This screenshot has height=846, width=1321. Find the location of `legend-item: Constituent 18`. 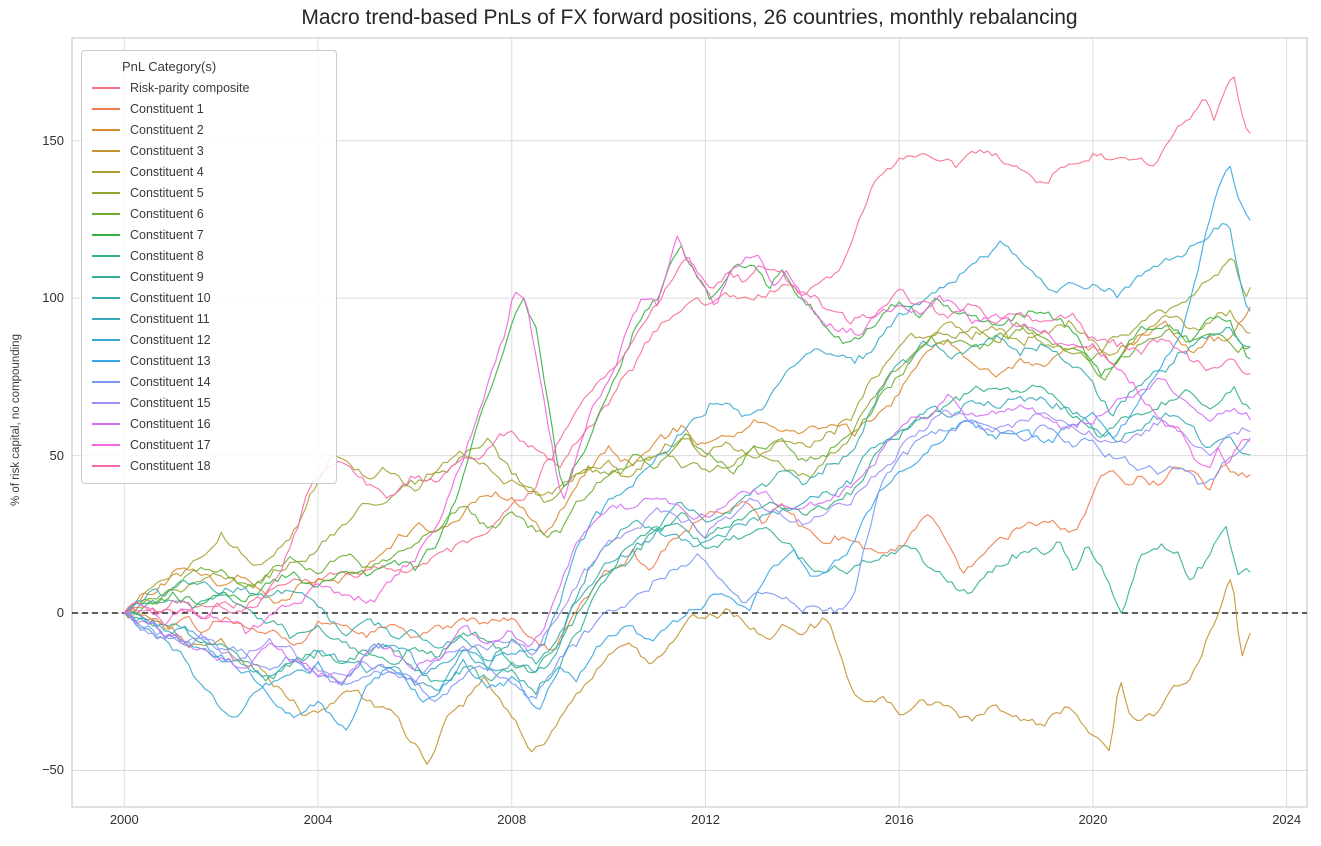

legend-item: Constituent 18 is located at coordinates (209, 465).